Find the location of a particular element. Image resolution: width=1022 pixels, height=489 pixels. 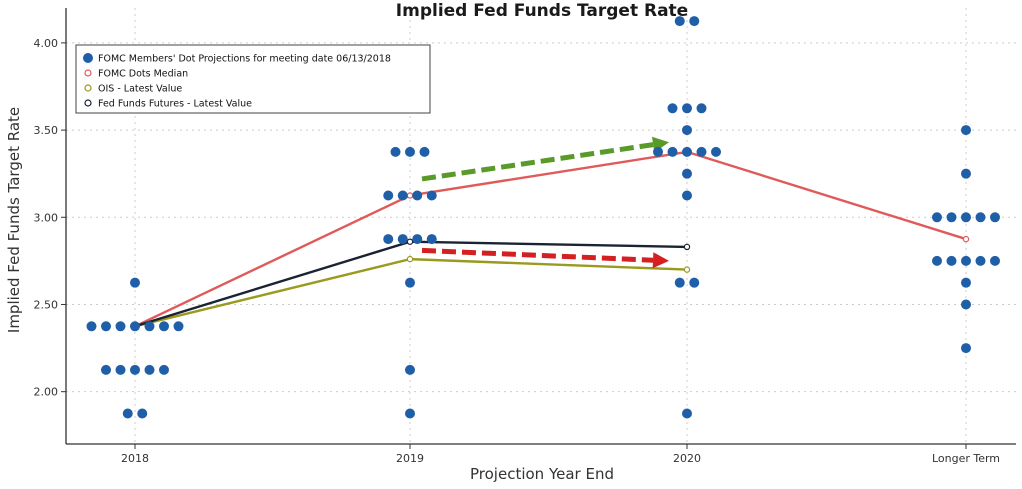

x-tick-label: Longer Term is located at coordinates (966, 458).